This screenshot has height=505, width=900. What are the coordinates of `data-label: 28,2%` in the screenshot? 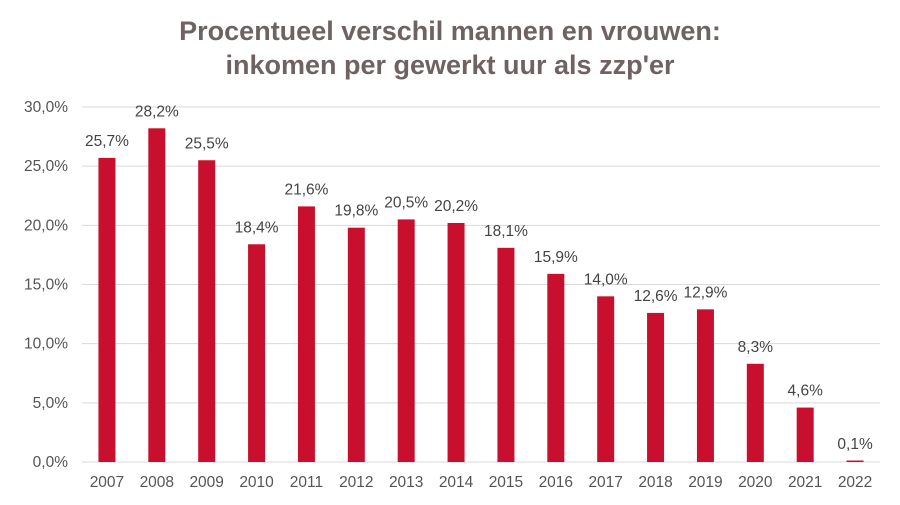 It's located at (157, 111).